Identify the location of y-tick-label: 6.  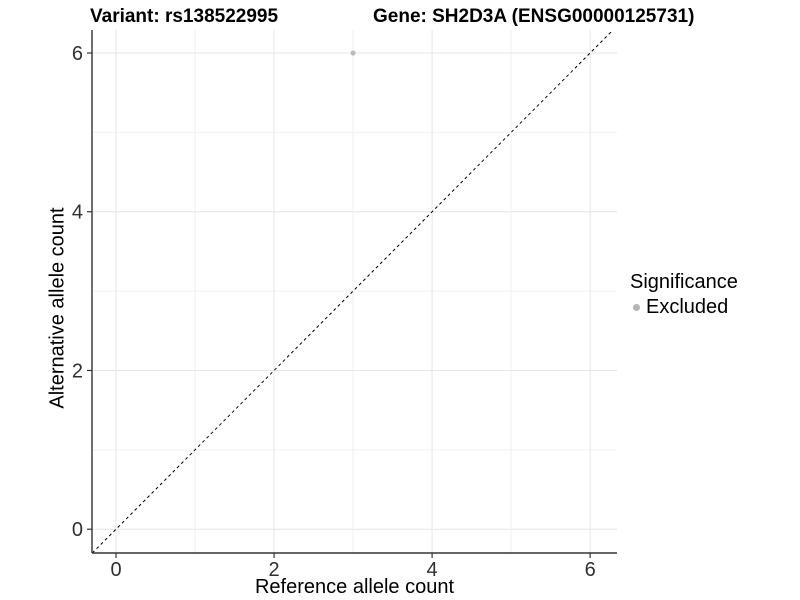
(77, 54).